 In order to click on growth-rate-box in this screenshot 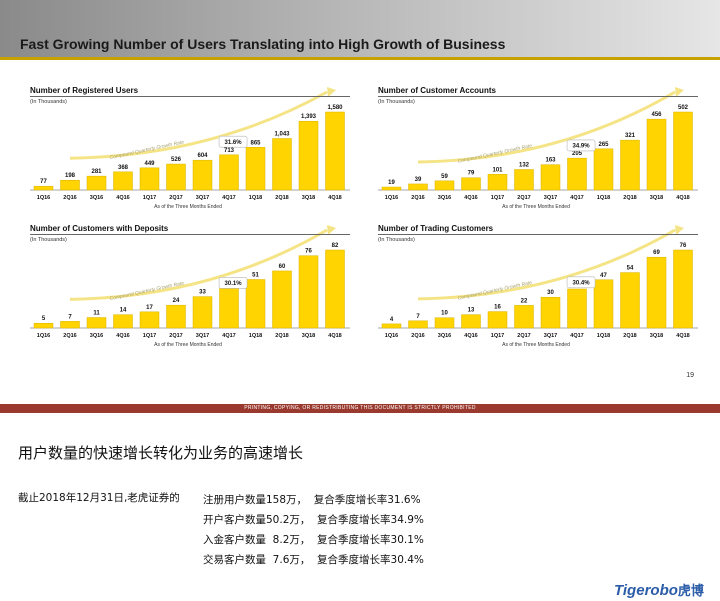, I will do `click(581, 282)`.